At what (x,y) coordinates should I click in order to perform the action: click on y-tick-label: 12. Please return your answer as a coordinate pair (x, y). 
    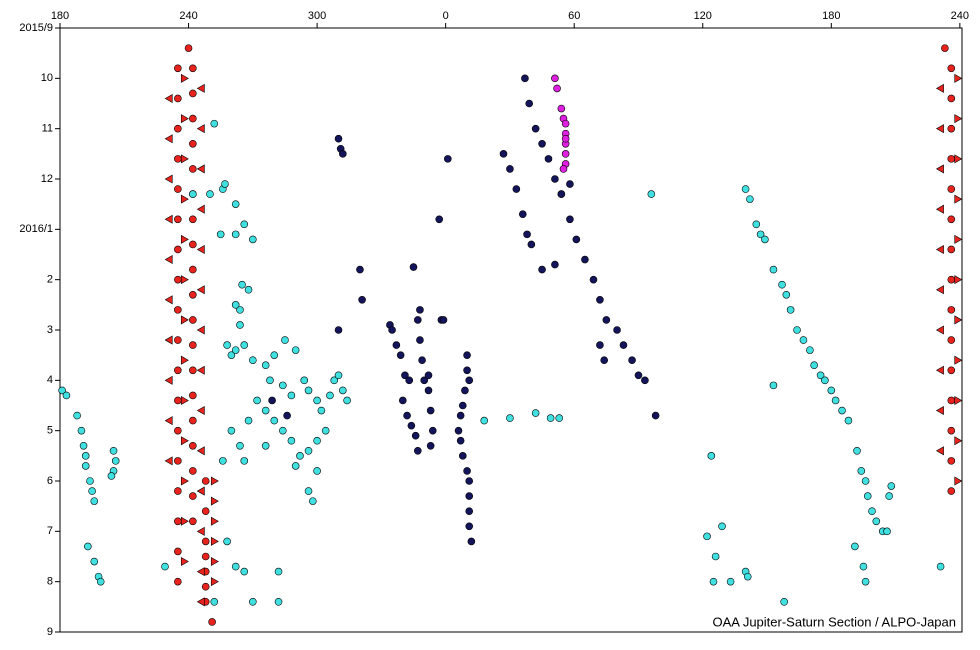
    Looking at the image, I should click on (47, 179).